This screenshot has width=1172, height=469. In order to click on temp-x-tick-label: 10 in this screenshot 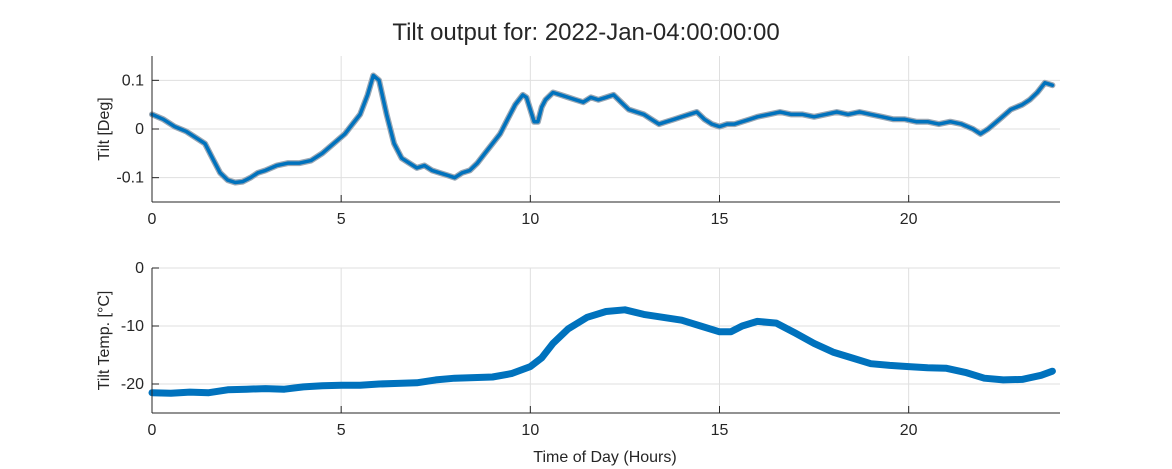, I will do `click(530, 430)`.